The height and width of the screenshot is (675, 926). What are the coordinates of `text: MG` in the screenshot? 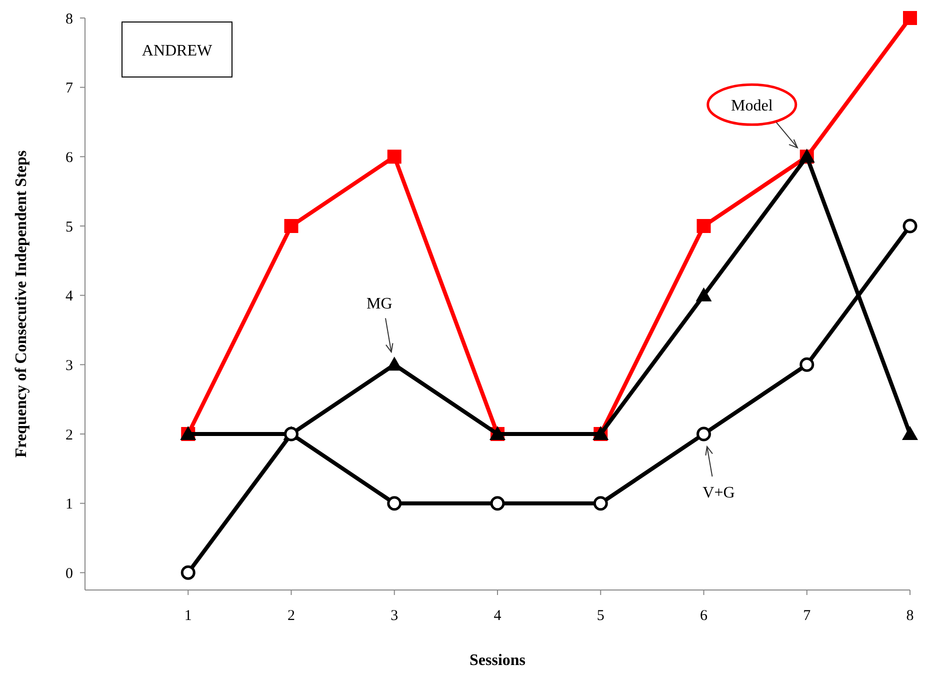 It's located at (379, 303).